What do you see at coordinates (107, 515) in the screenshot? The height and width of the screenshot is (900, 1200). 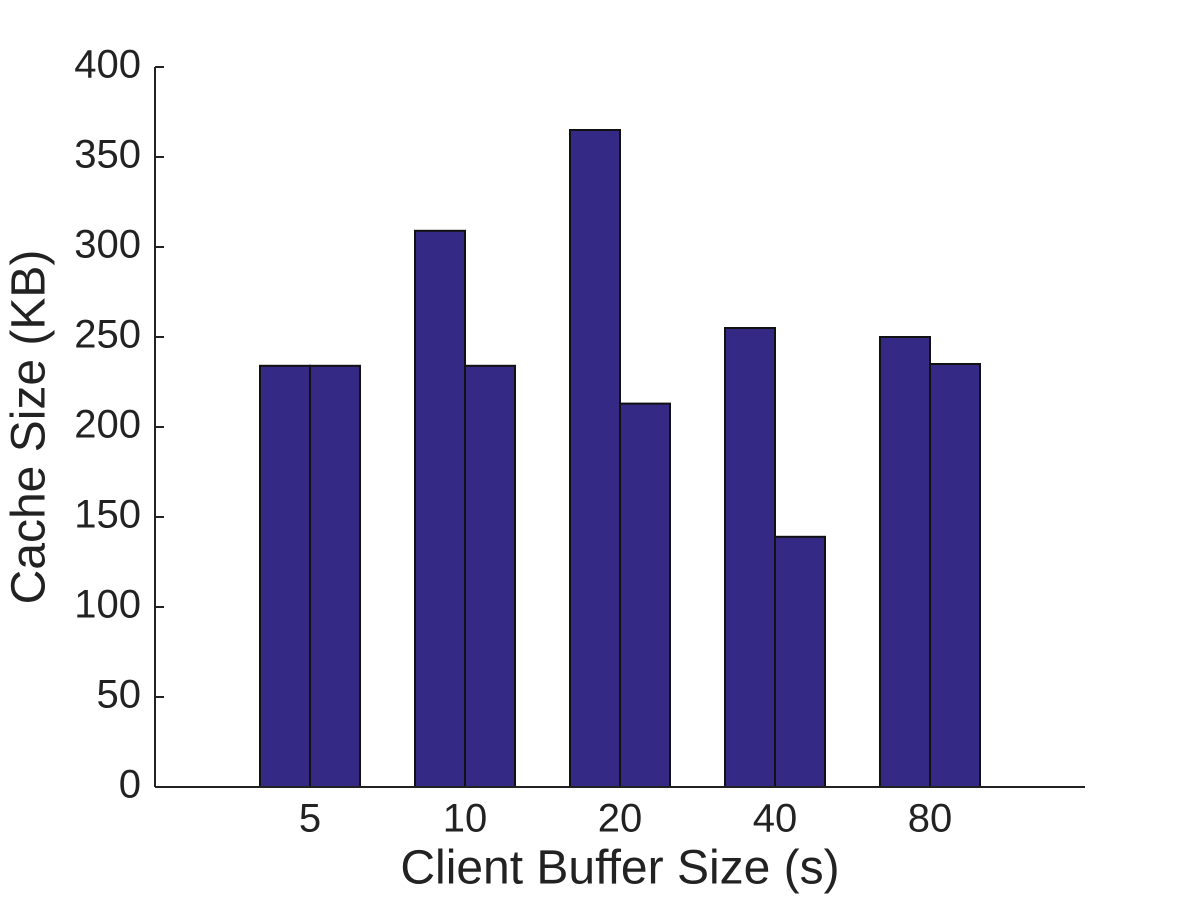 I see `y-tick-label: 150` at bounding box center [107, 515].